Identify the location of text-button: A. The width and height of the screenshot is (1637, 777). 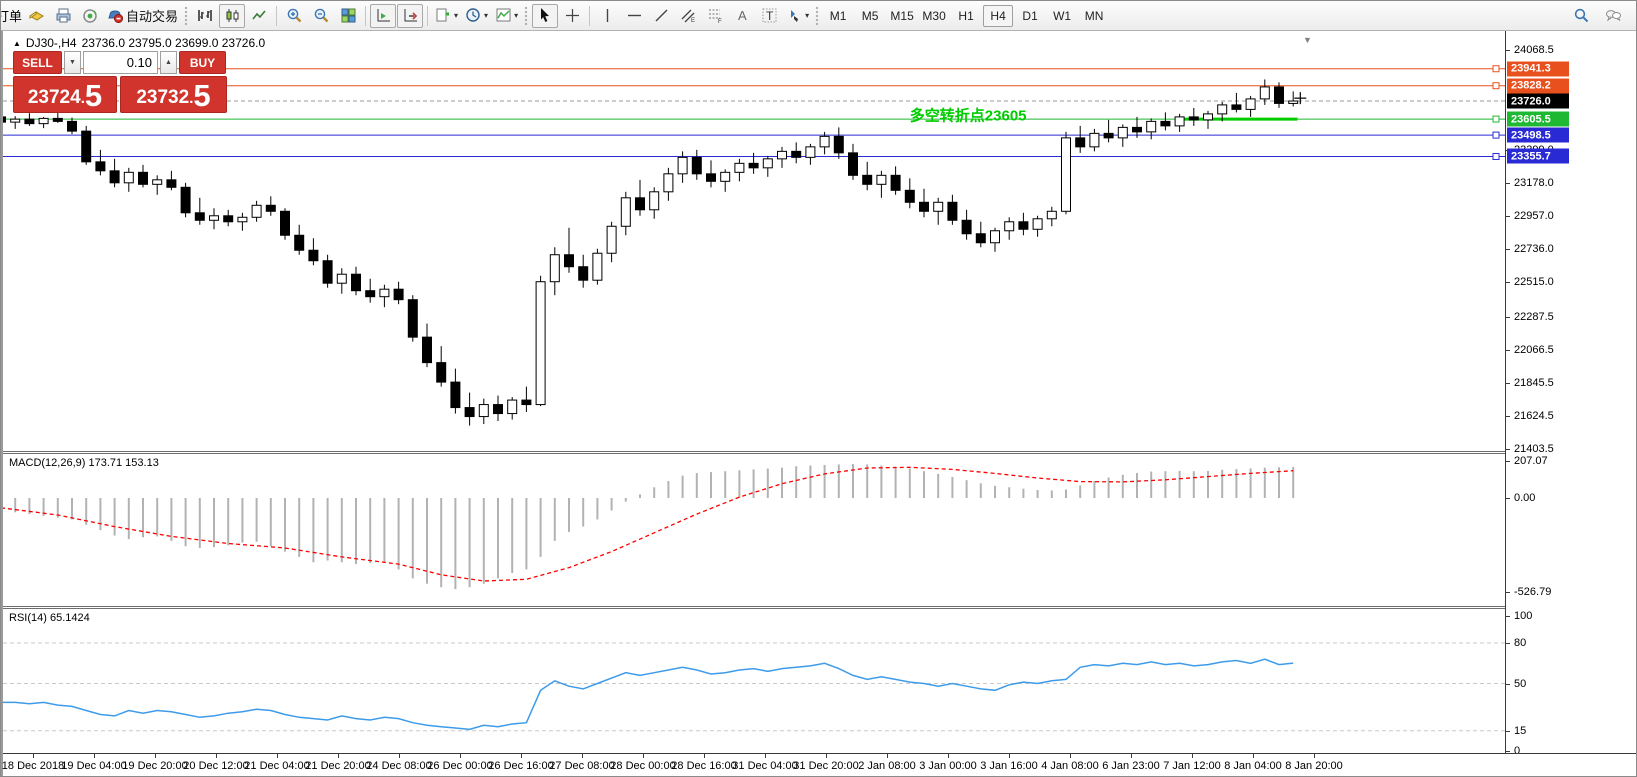
(742, 16).